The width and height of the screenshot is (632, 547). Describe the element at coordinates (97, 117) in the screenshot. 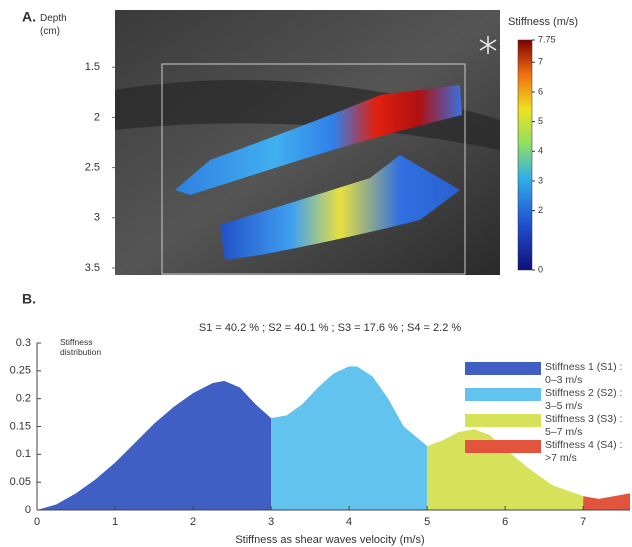

I see `depth-tick-label: 2` at that location.